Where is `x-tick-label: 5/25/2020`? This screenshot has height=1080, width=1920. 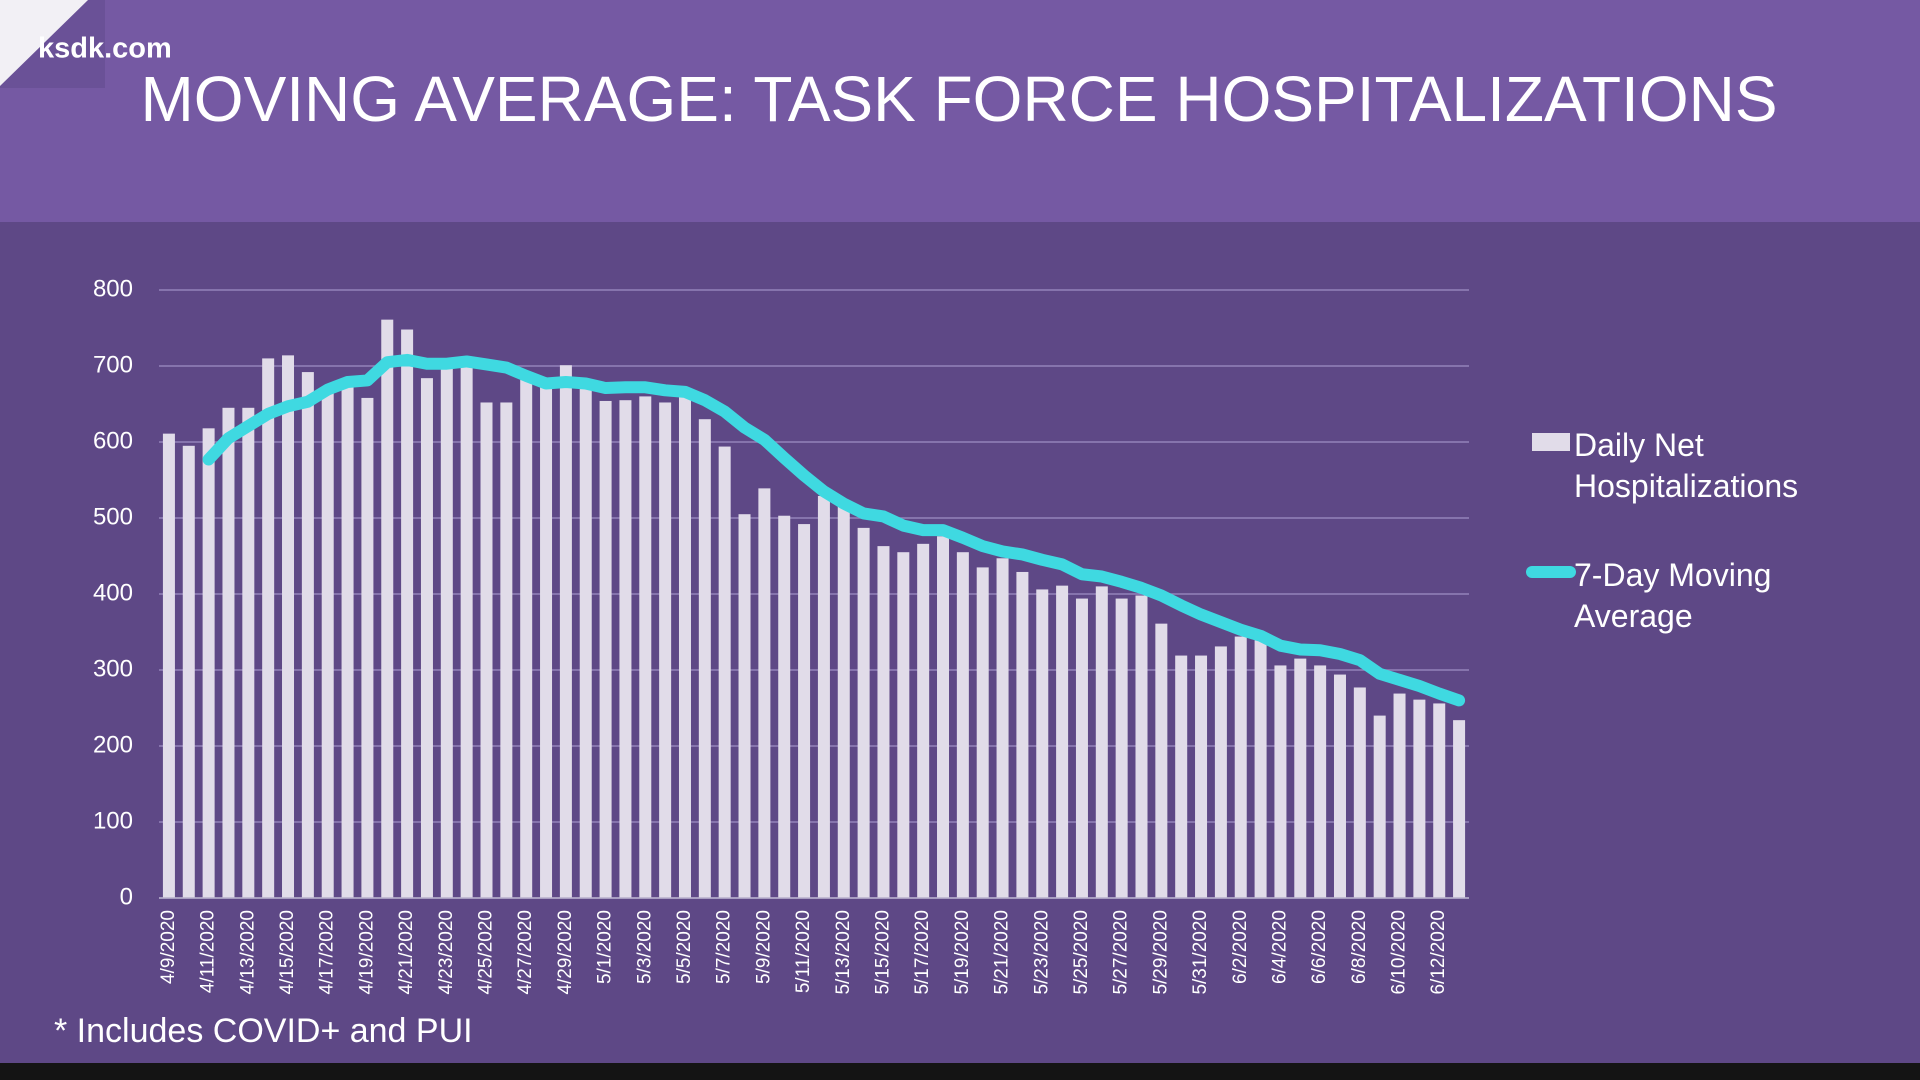
x-tick-label: 5/25/2020 is located at coordinates (1081, 952).